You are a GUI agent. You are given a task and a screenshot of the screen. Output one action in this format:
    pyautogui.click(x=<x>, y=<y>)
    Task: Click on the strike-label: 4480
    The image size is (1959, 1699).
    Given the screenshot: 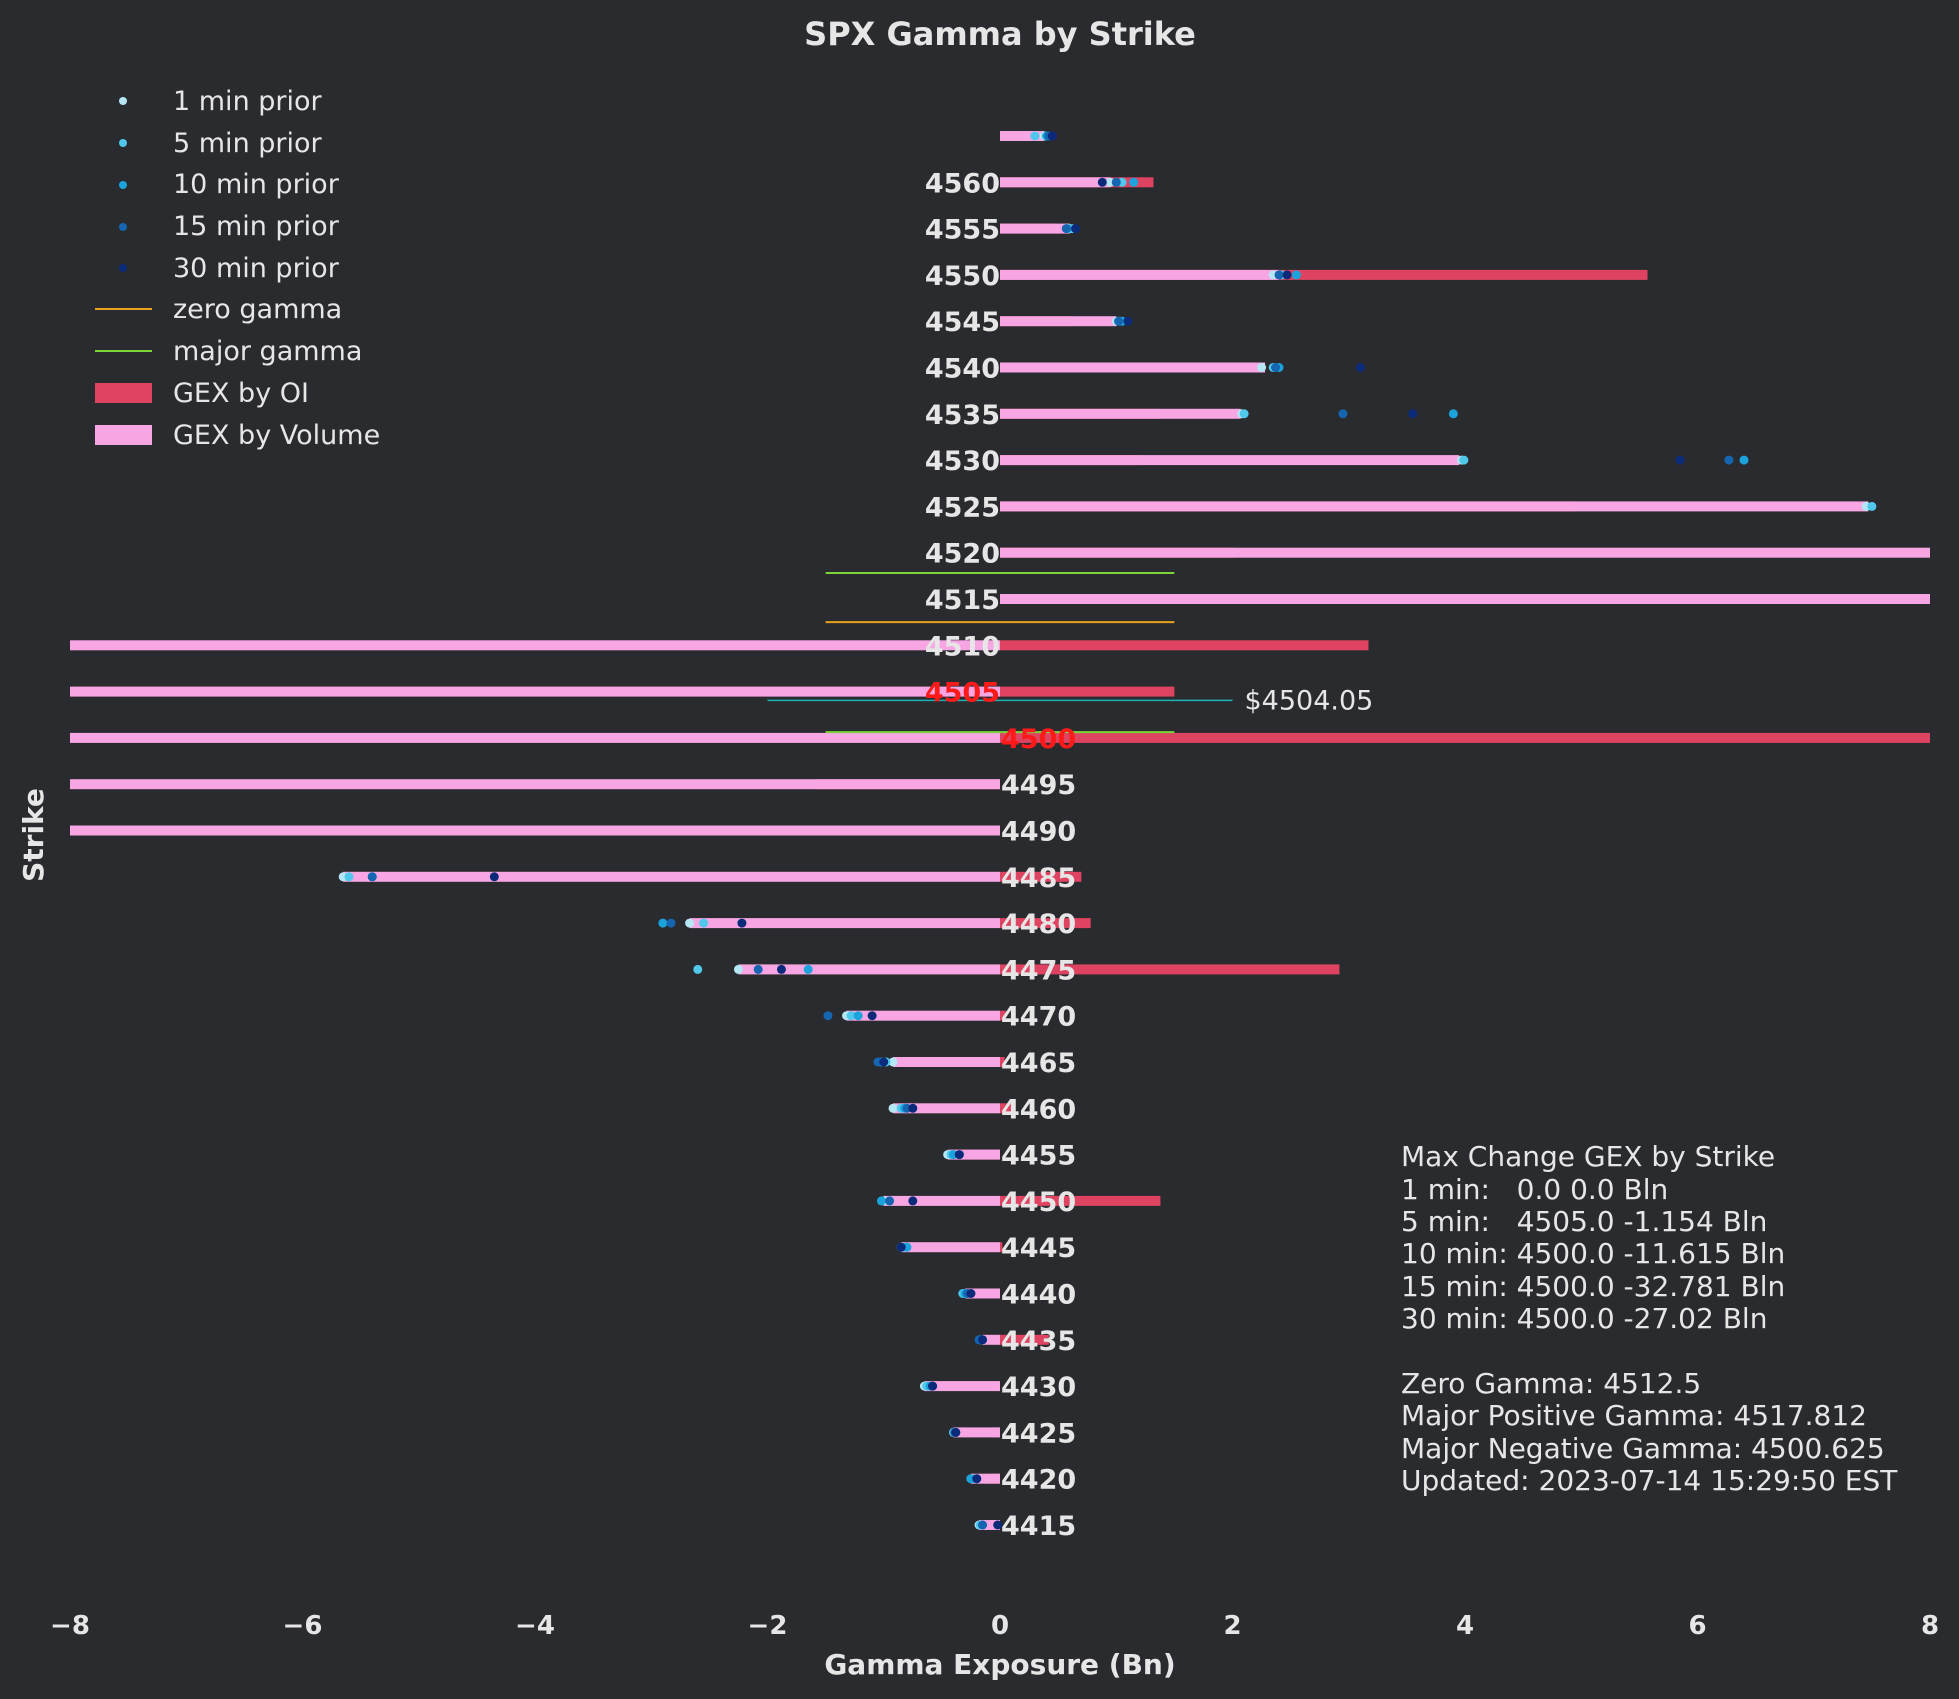 What is the action you would take?
    pyautogui.click(x=1038, y=924)
    